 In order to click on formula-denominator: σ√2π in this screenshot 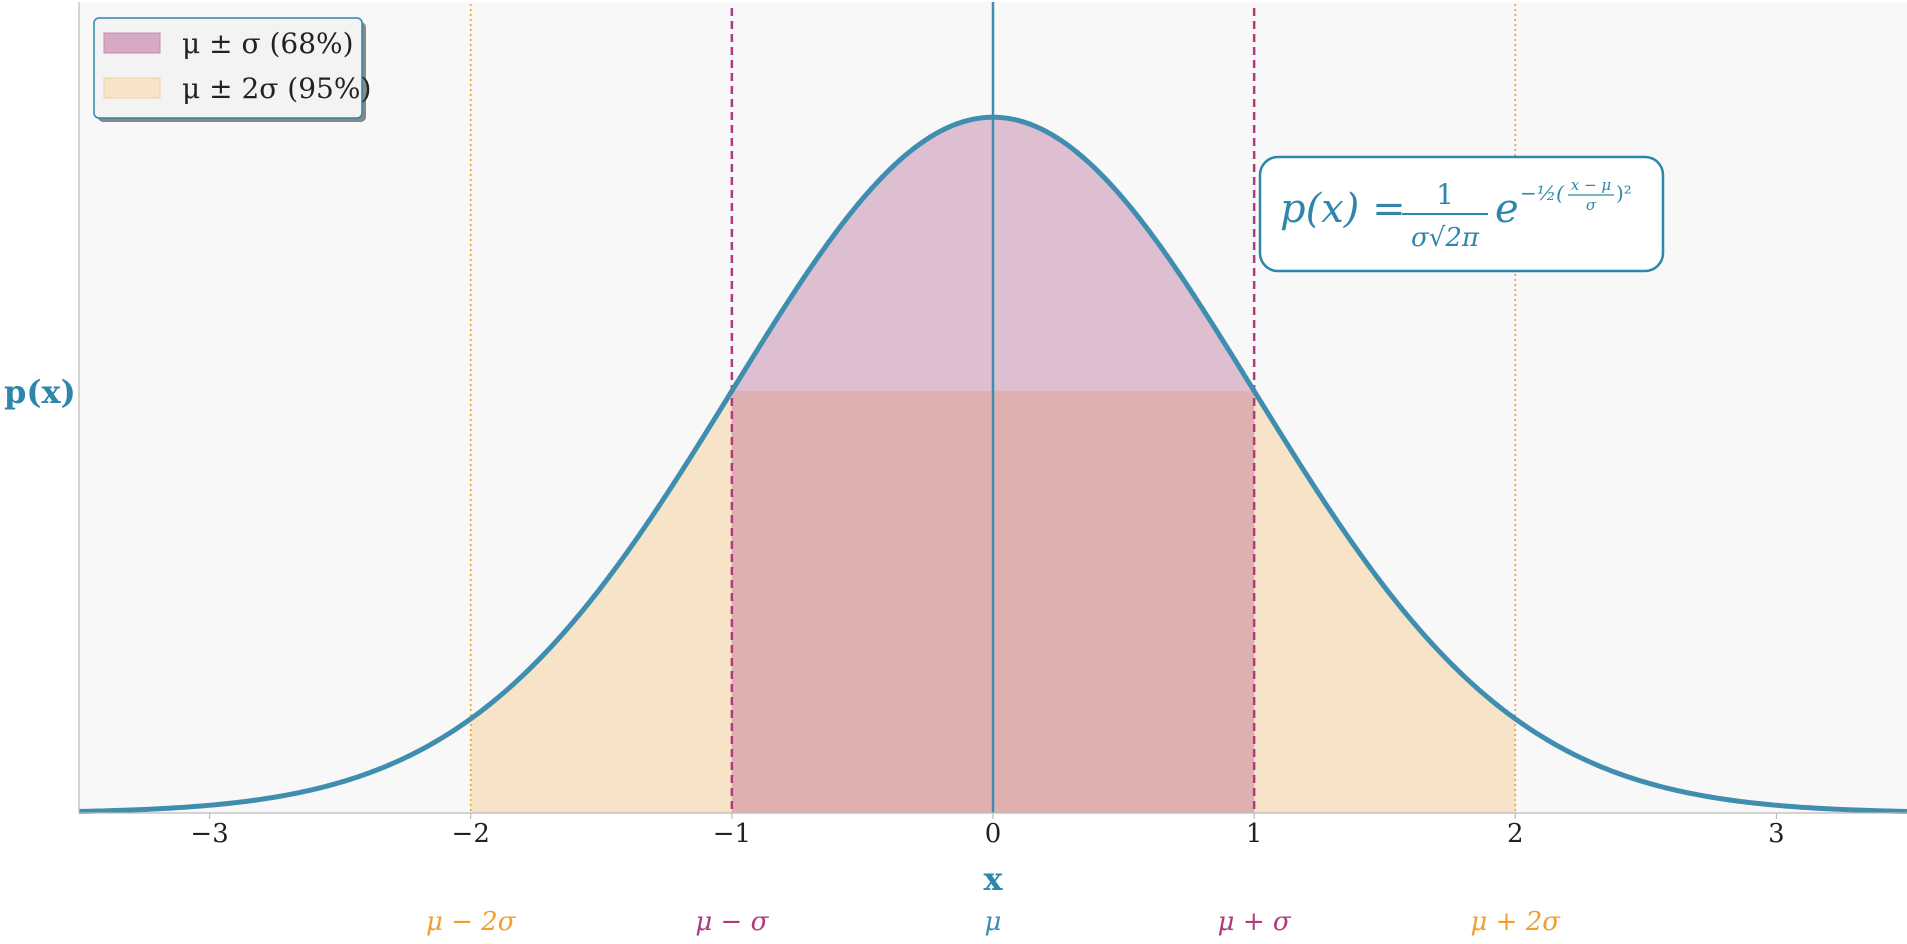, I will do `click(1445, 238)`.